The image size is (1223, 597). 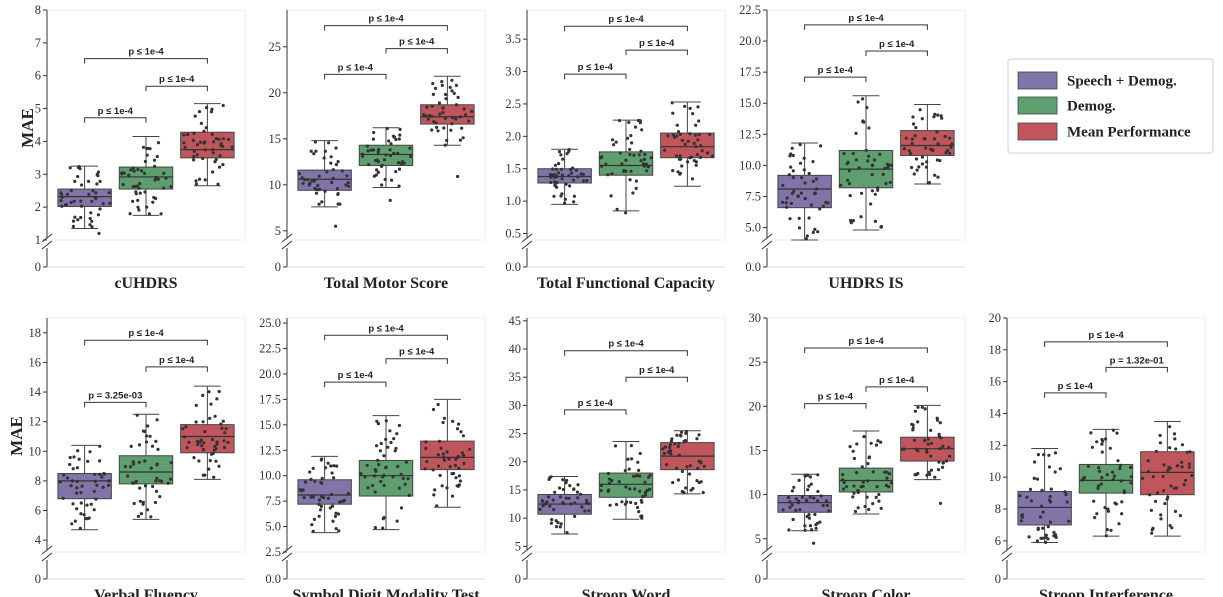 What do you see at coordinates (515, 434) in the screenshot?
I see `y-tick-label: 25` at bounding box center [515, 434].